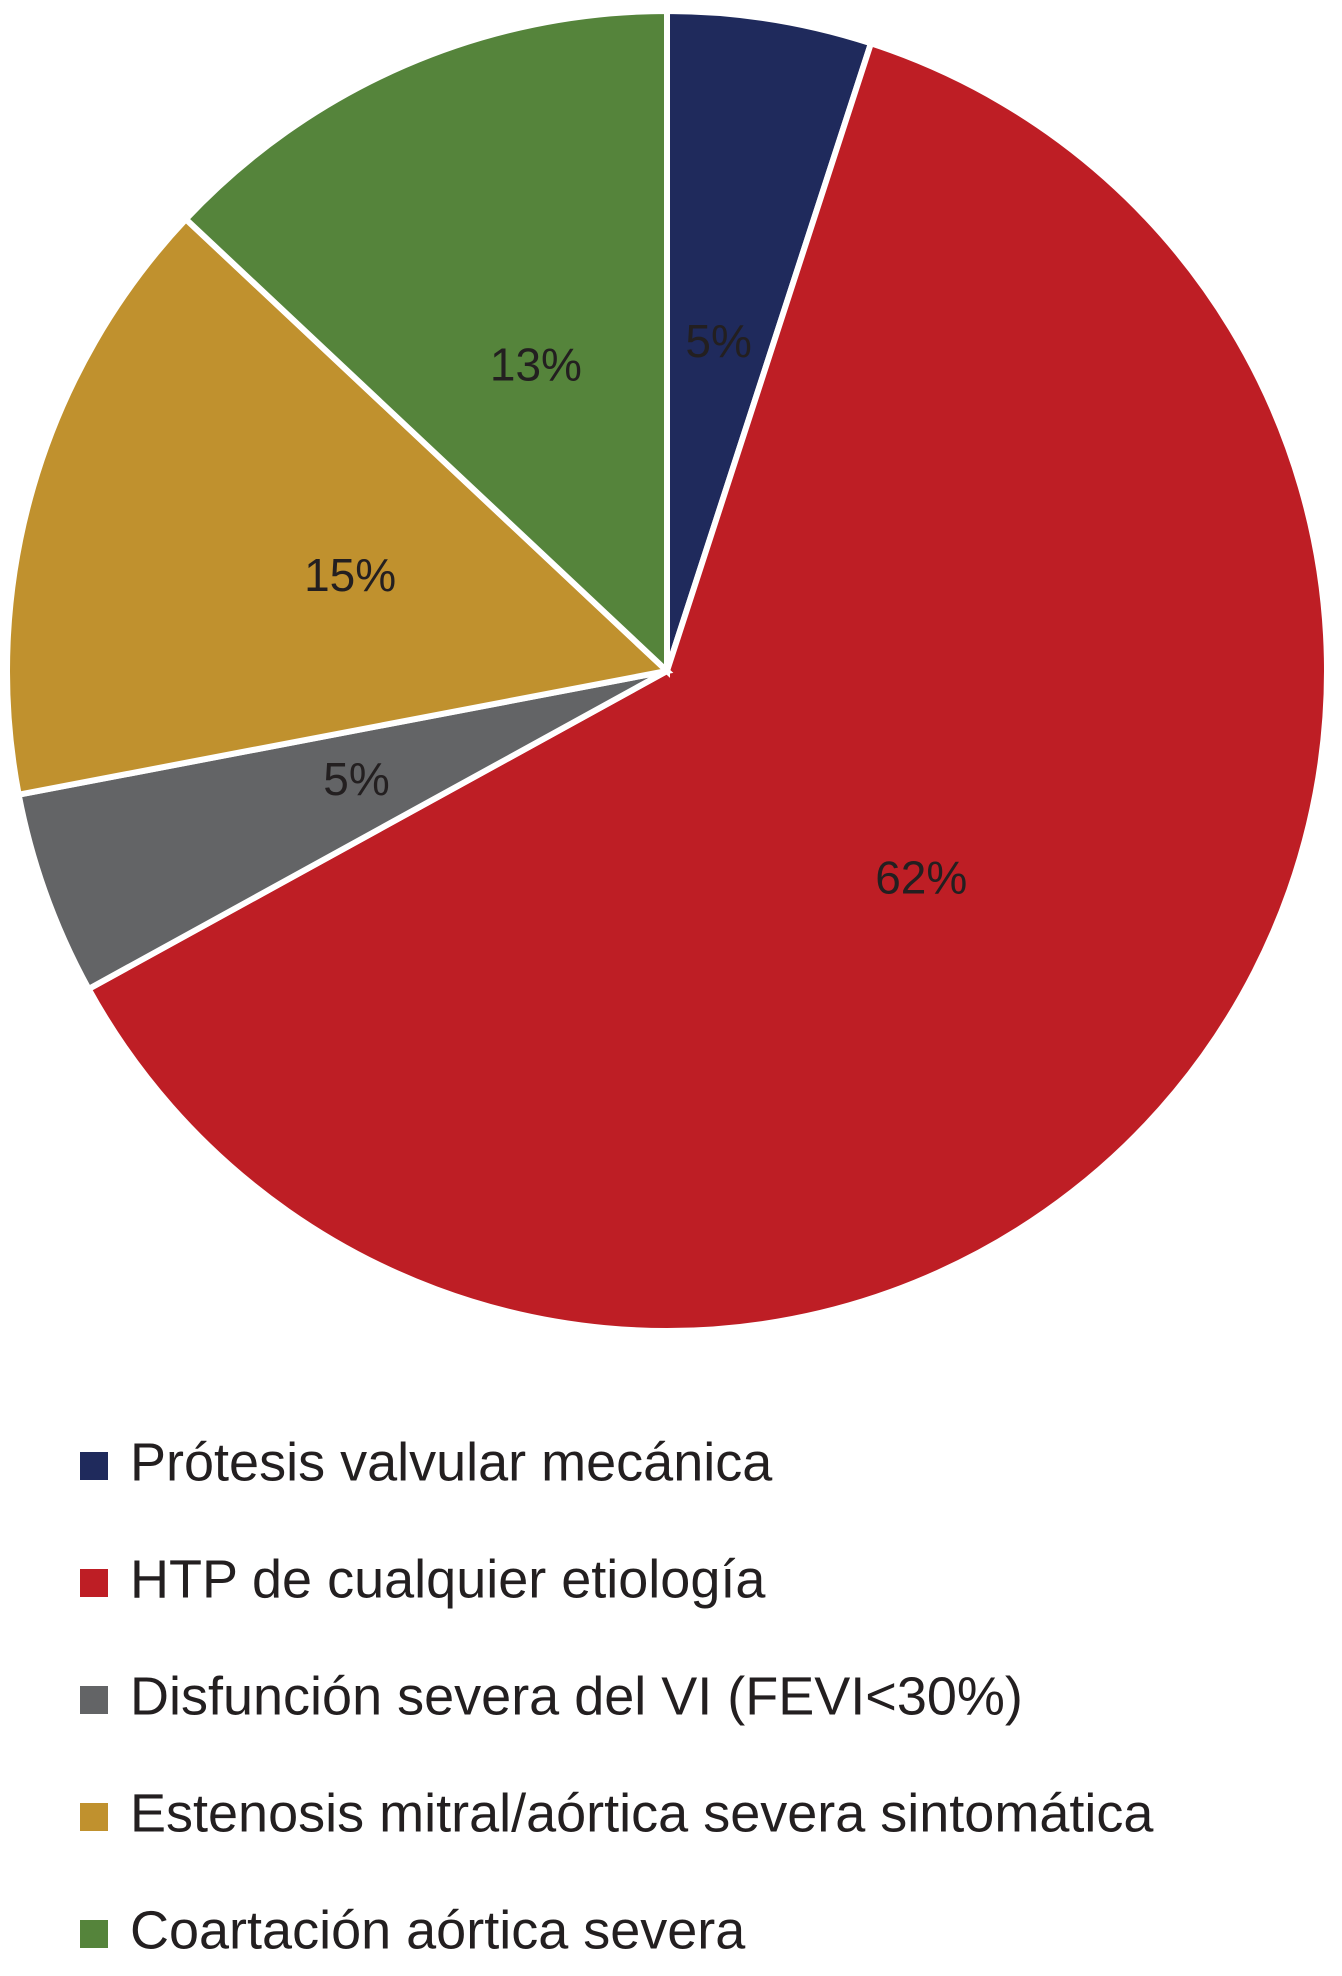  I want to click on legend-label: HTP de cualquier etiología, so click(448, 1579).